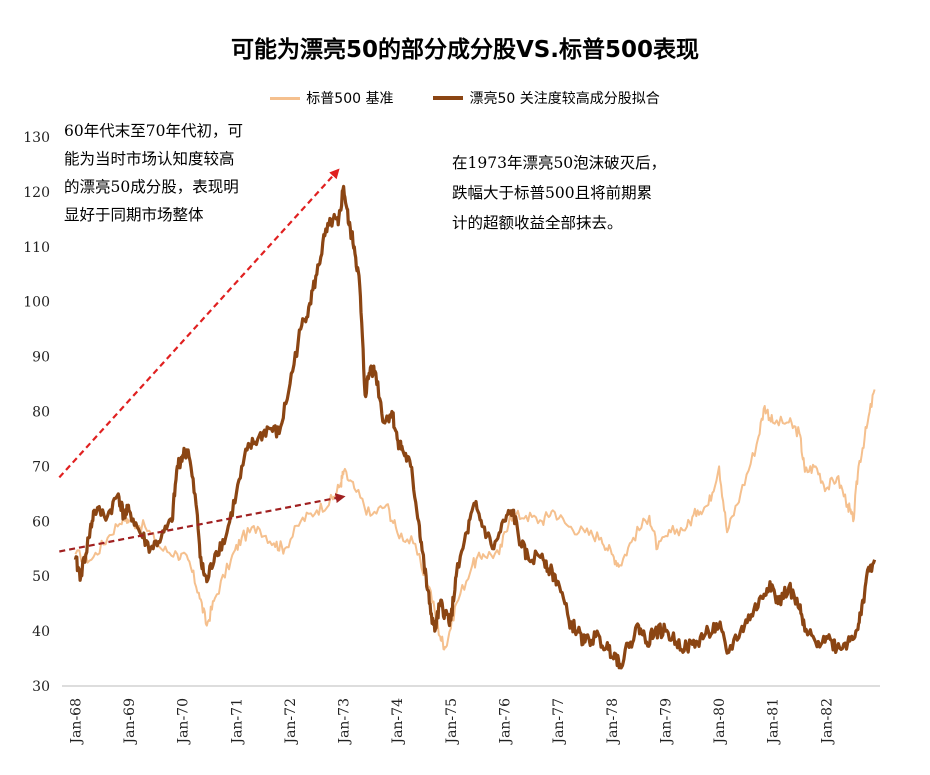 This screenshot has width=930, height=775. I want to click on x-tick-label: Jan-81, so click(774, 722).